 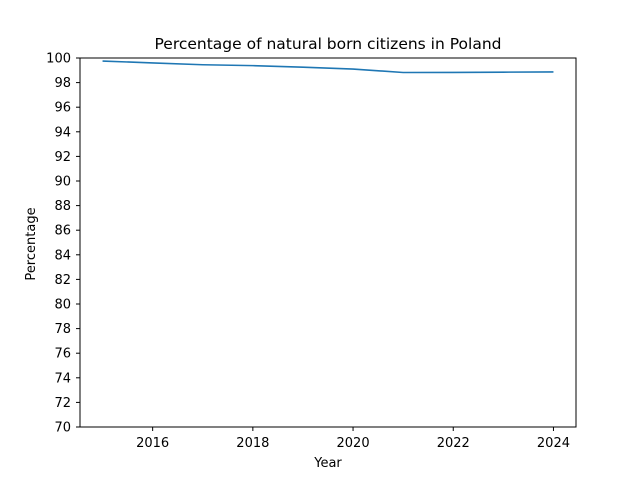 What do you see at coordinates (453, 443) in the screenshot?
I see `x-tick-label: 2022` at bounding box center [453, 443].